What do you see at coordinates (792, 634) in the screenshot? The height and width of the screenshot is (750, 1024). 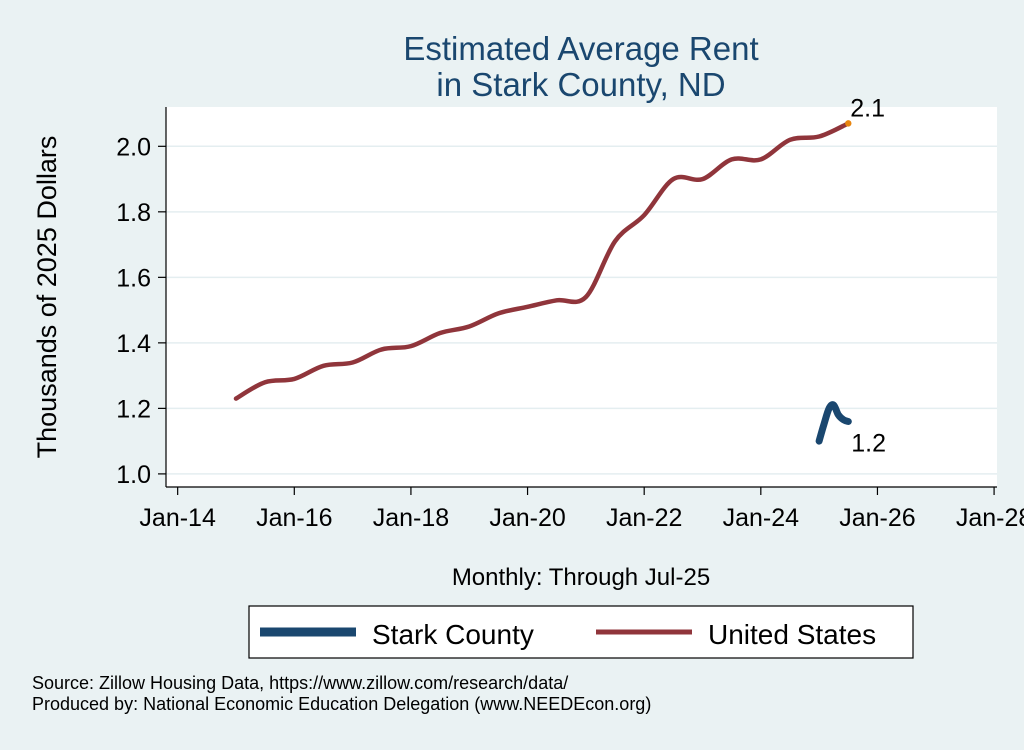 I see `legend-label-united-states: United States` at bounding box center [792, 634].